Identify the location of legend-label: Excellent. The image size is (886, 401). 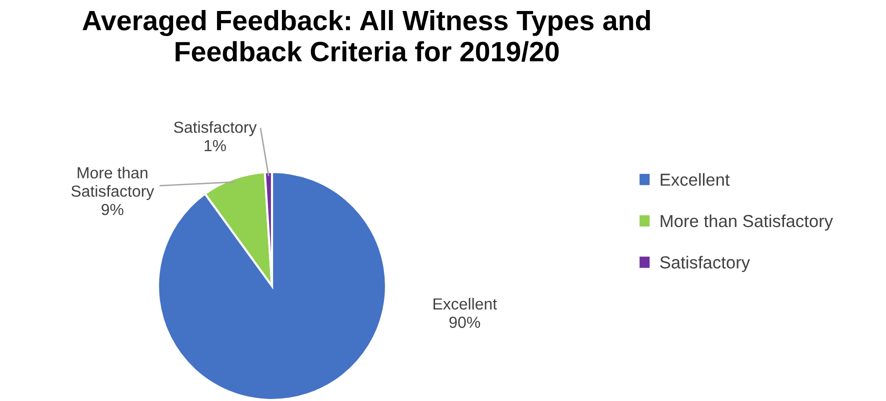
(695, 179).